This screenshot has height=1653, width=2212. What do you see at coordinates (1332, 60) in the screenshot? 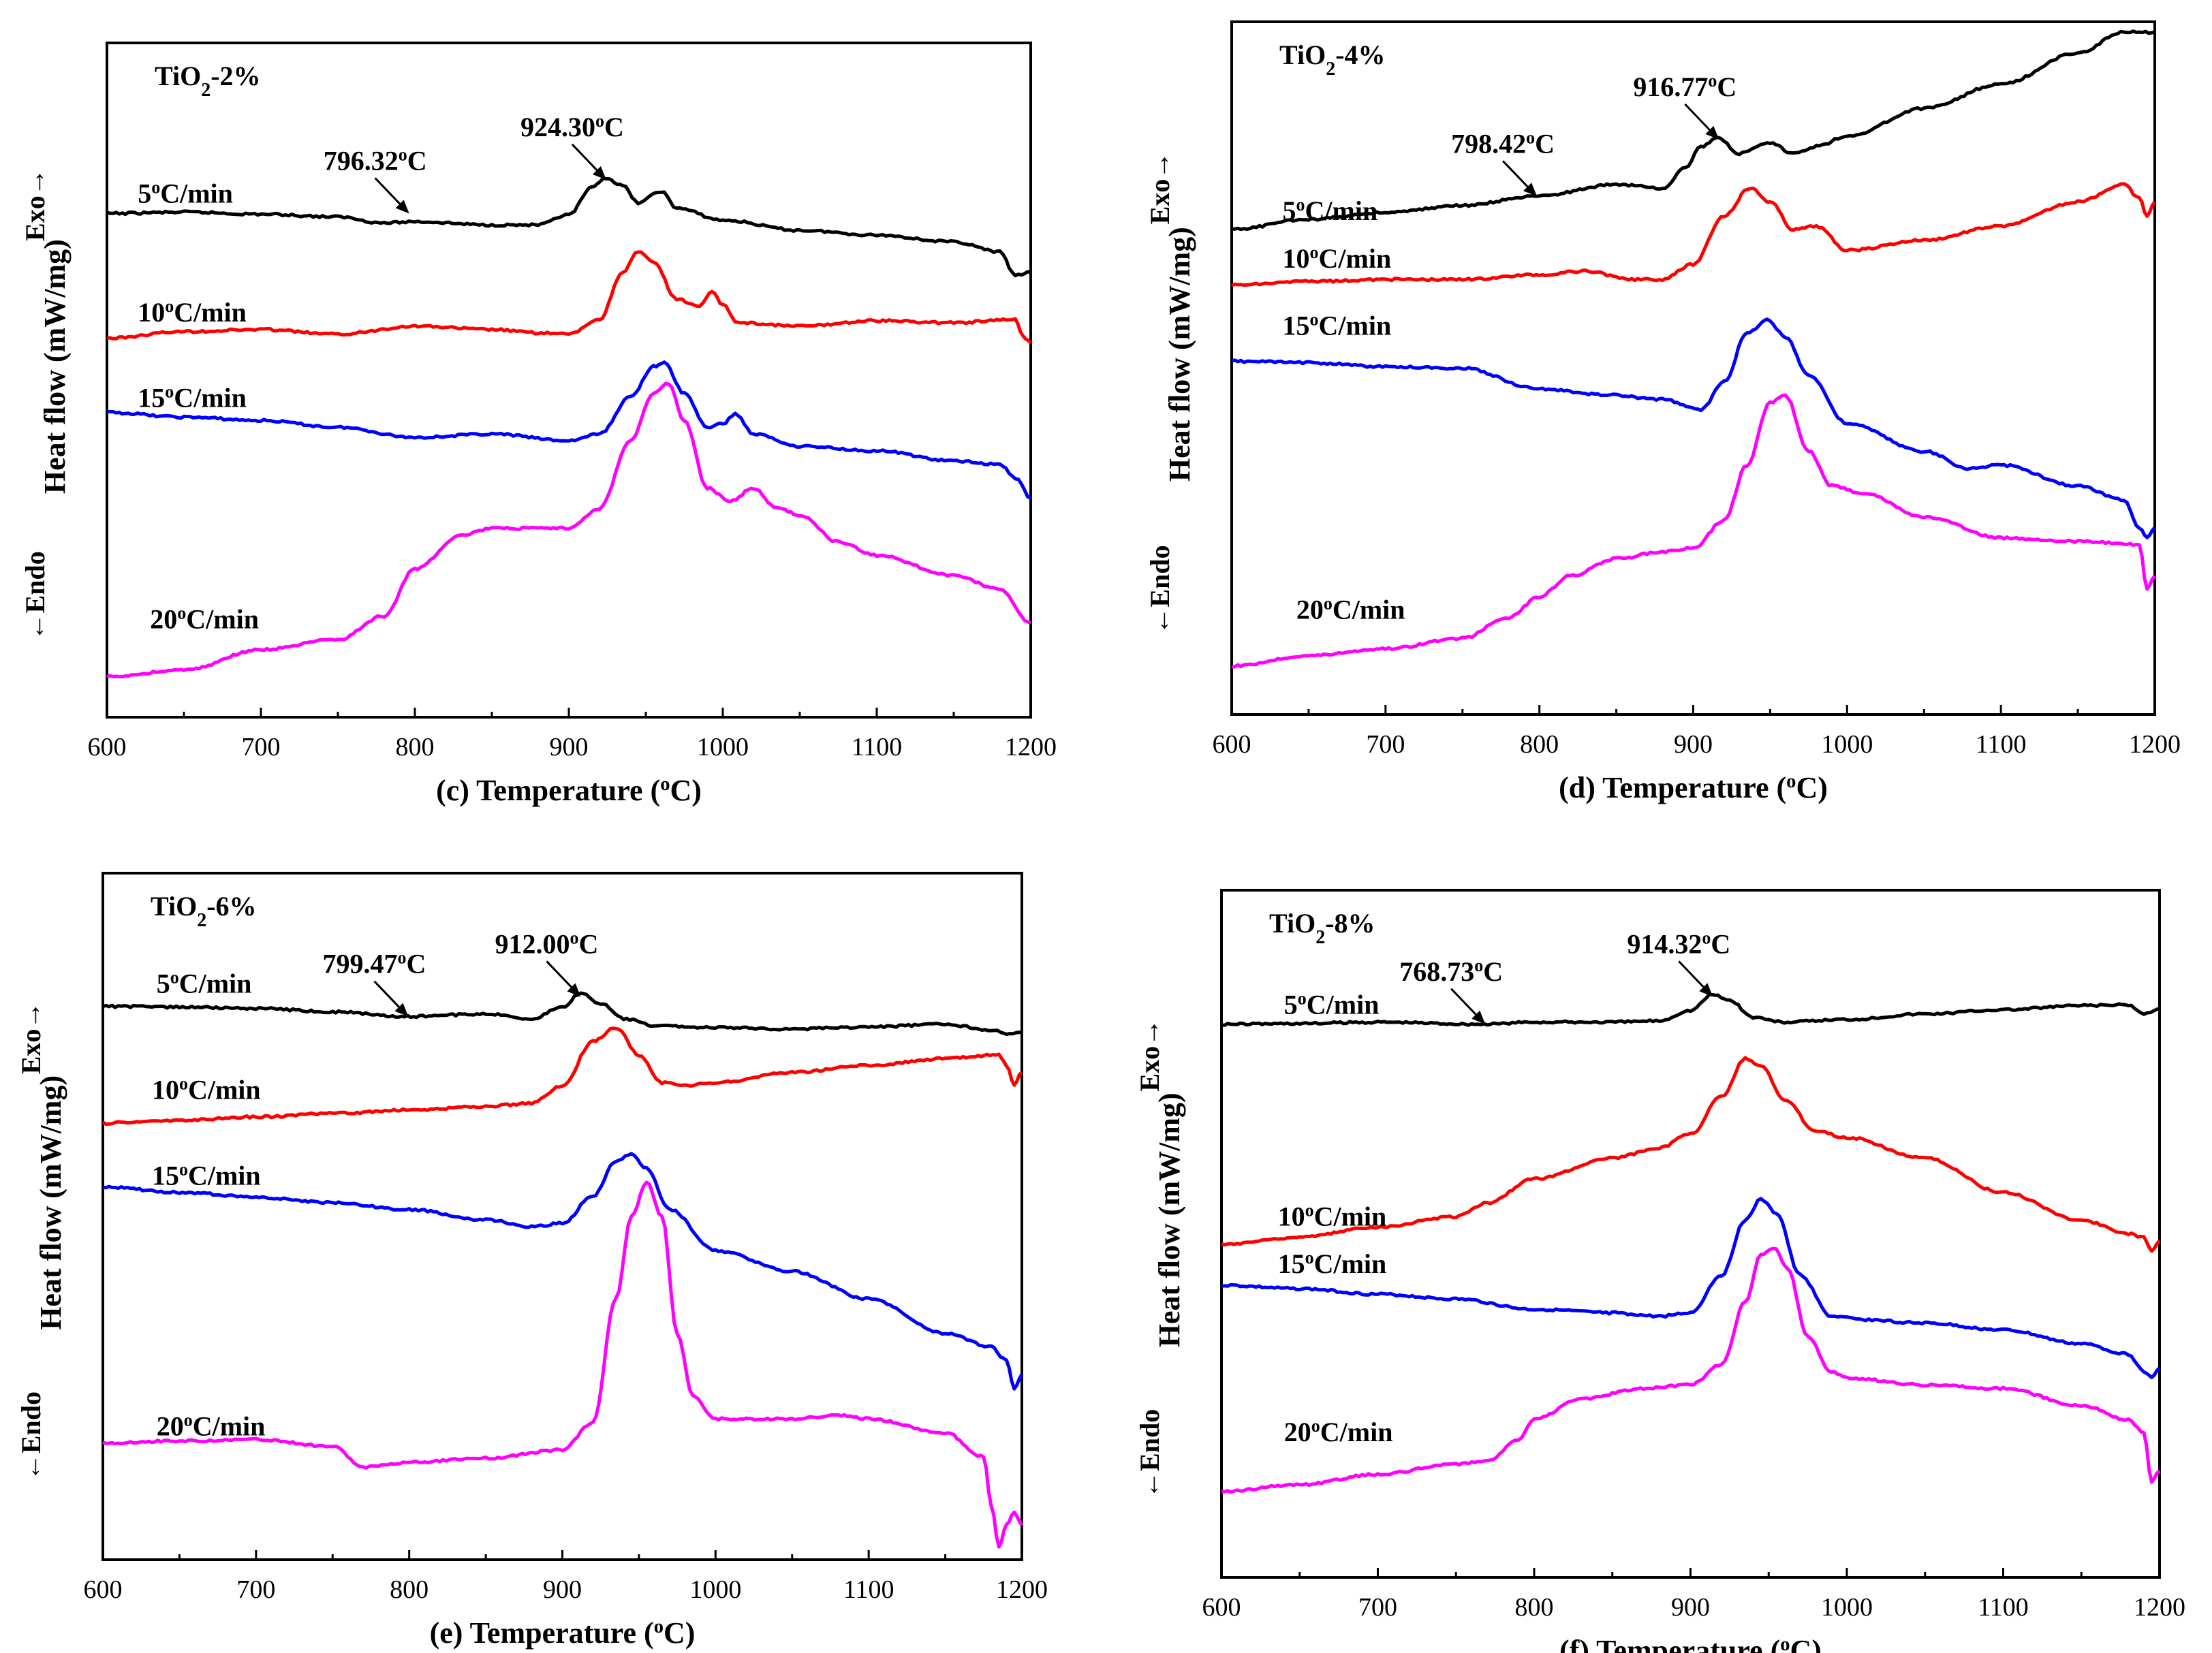
I see `panel-title: TiO2-4%` at bounding box center [1332, 60].